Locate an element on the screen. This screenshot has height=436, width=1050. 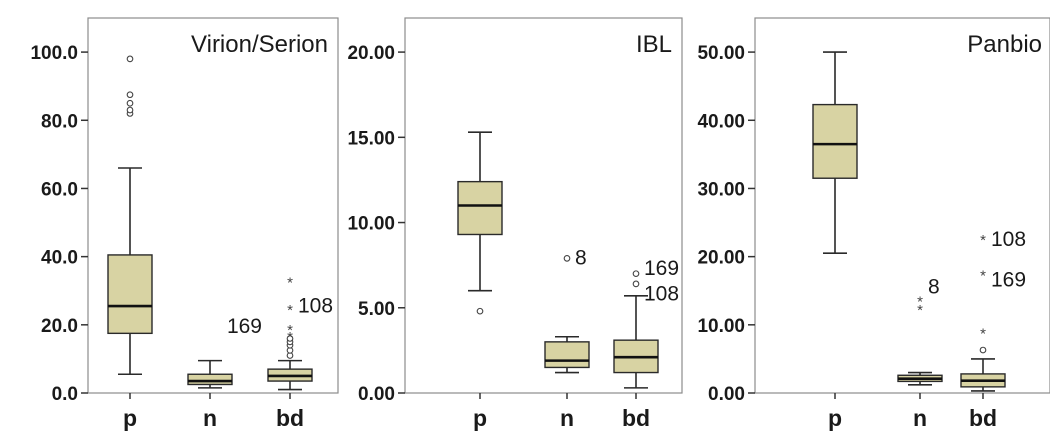
y-tick-label: 5.00 is located at coordinates (376, 309).